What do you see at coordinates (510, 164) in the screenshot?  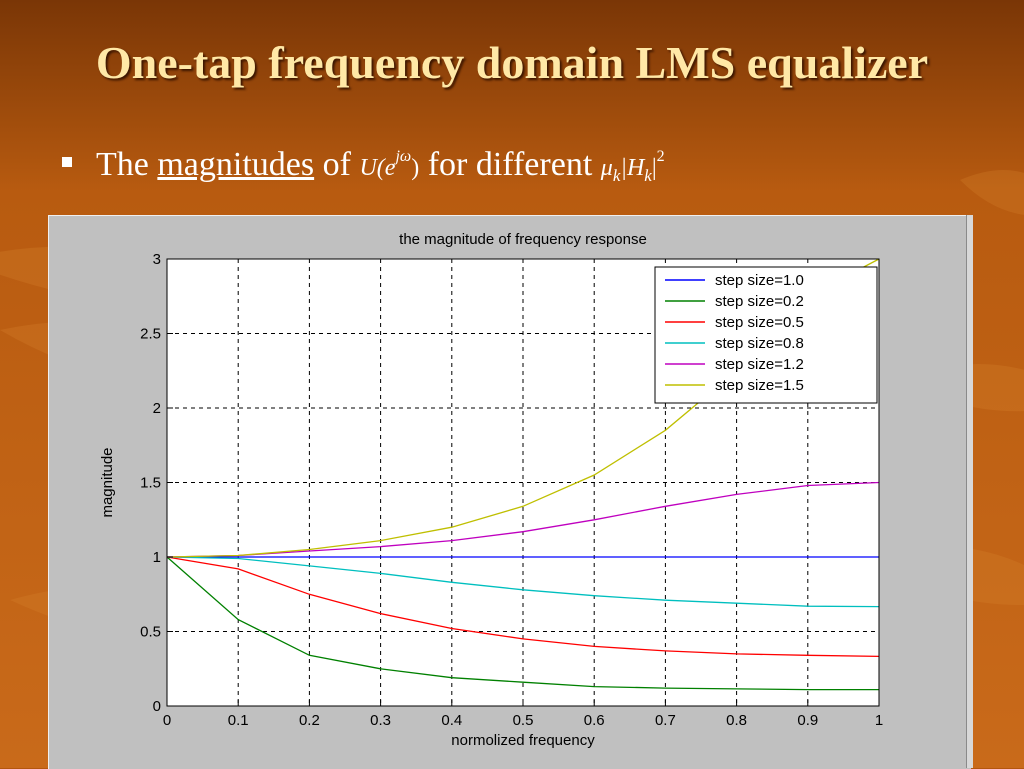 I see `bullet-text-for-different: for different` at bounding box center [510, 164].